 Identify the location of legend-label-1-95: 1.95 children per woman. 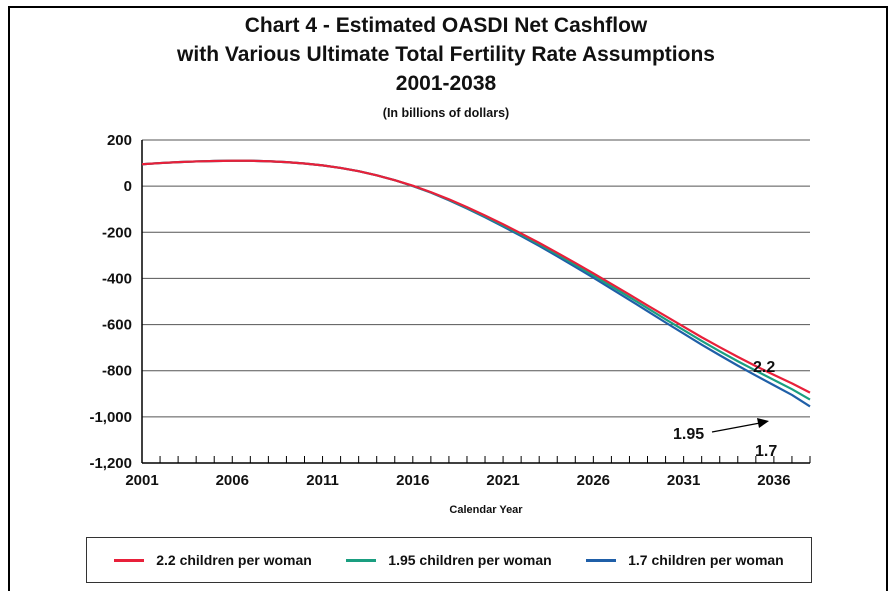
(470, 560).